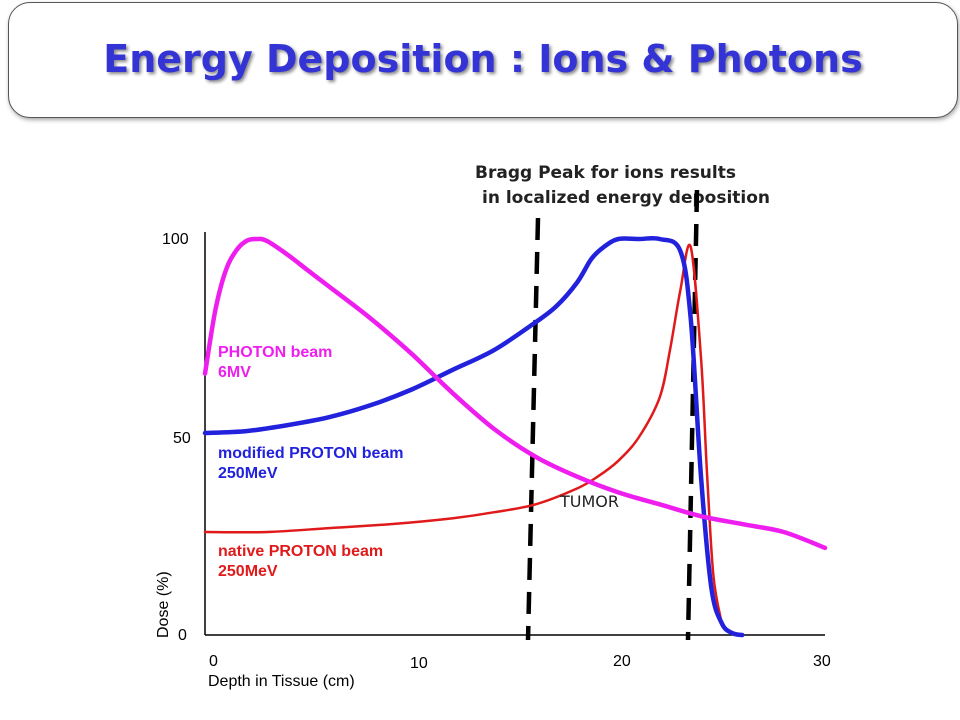 This screenshot has height=720, width=960. What do you see at coordinates (248, 473) in the screenshot?
I see `modified-proton-label-line-2: 250MeV` at bounding box center [248, 473].